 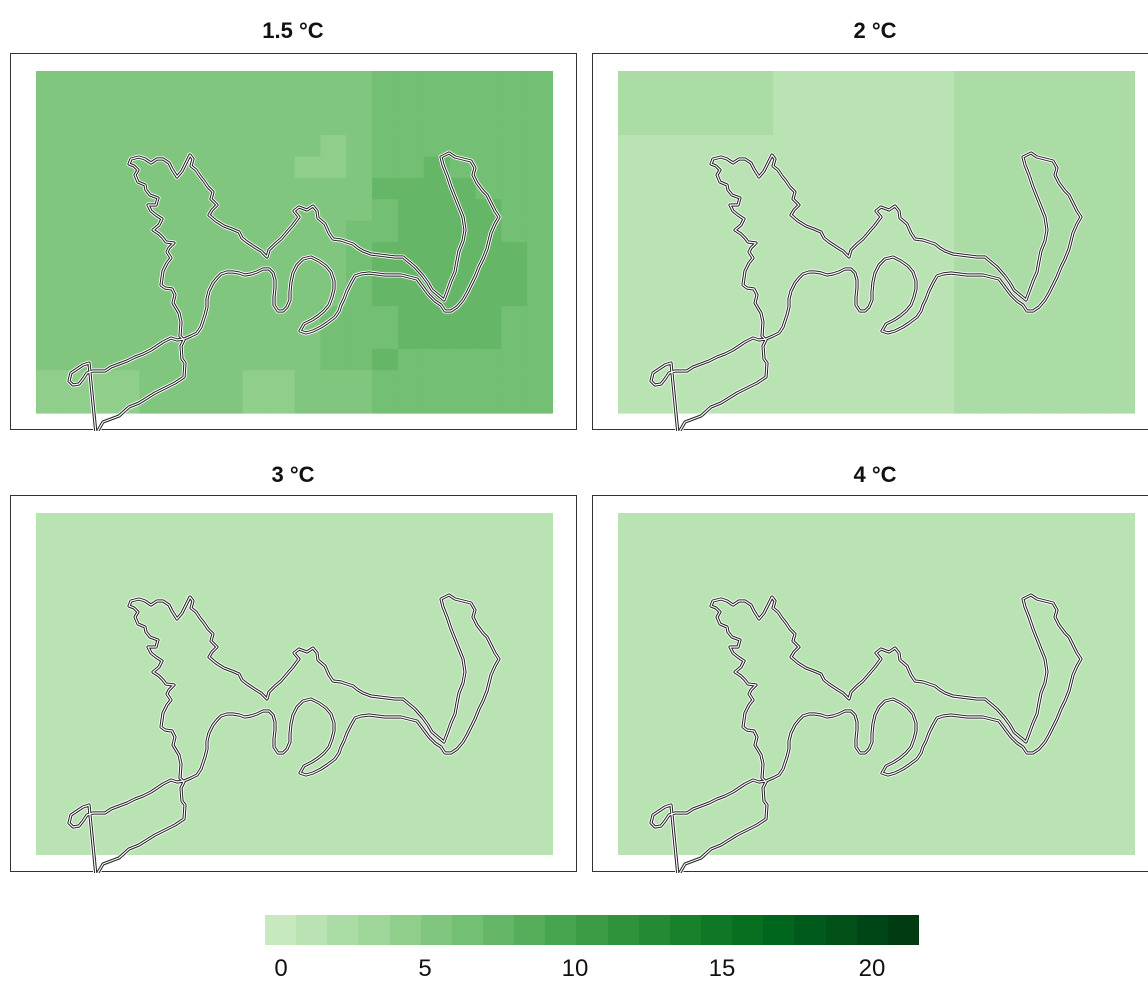 I want to click on panel-title-1: 1.5 °C, so click(x=293, y=30).